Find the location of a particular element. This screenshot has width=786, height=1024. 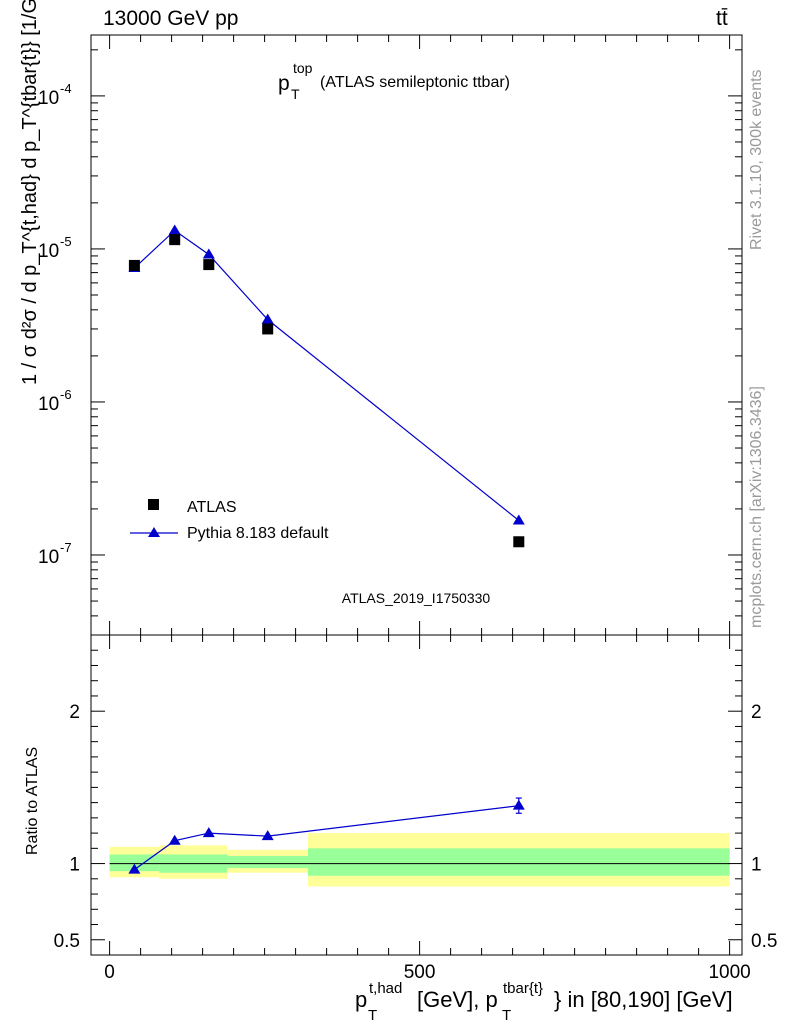

main-y-tick-label-exp: -7 is located at coordinates (66, 547).